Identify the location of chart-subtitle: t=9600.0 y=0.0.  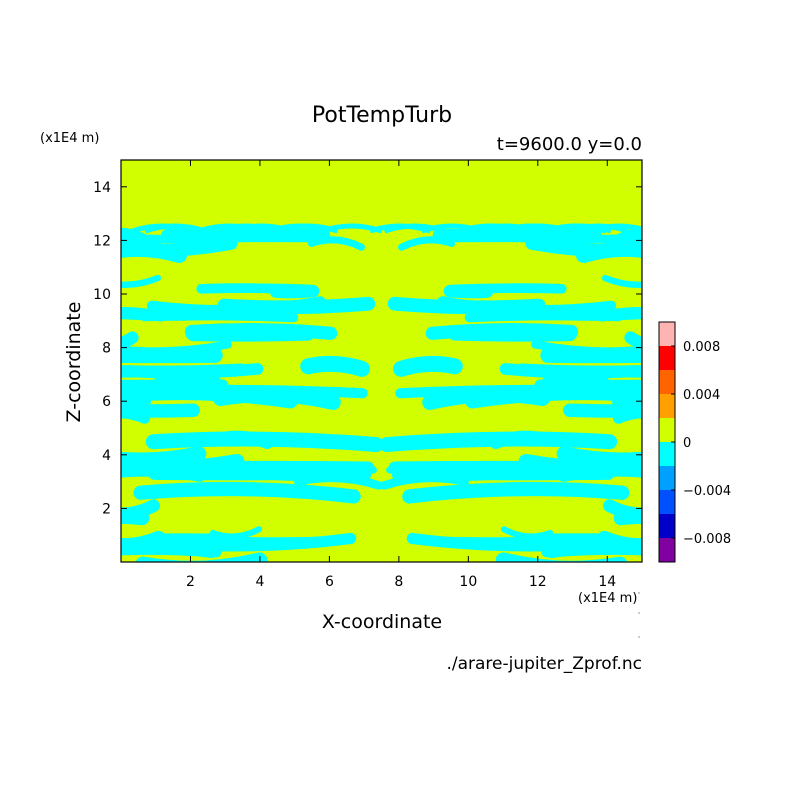
(569, 144).